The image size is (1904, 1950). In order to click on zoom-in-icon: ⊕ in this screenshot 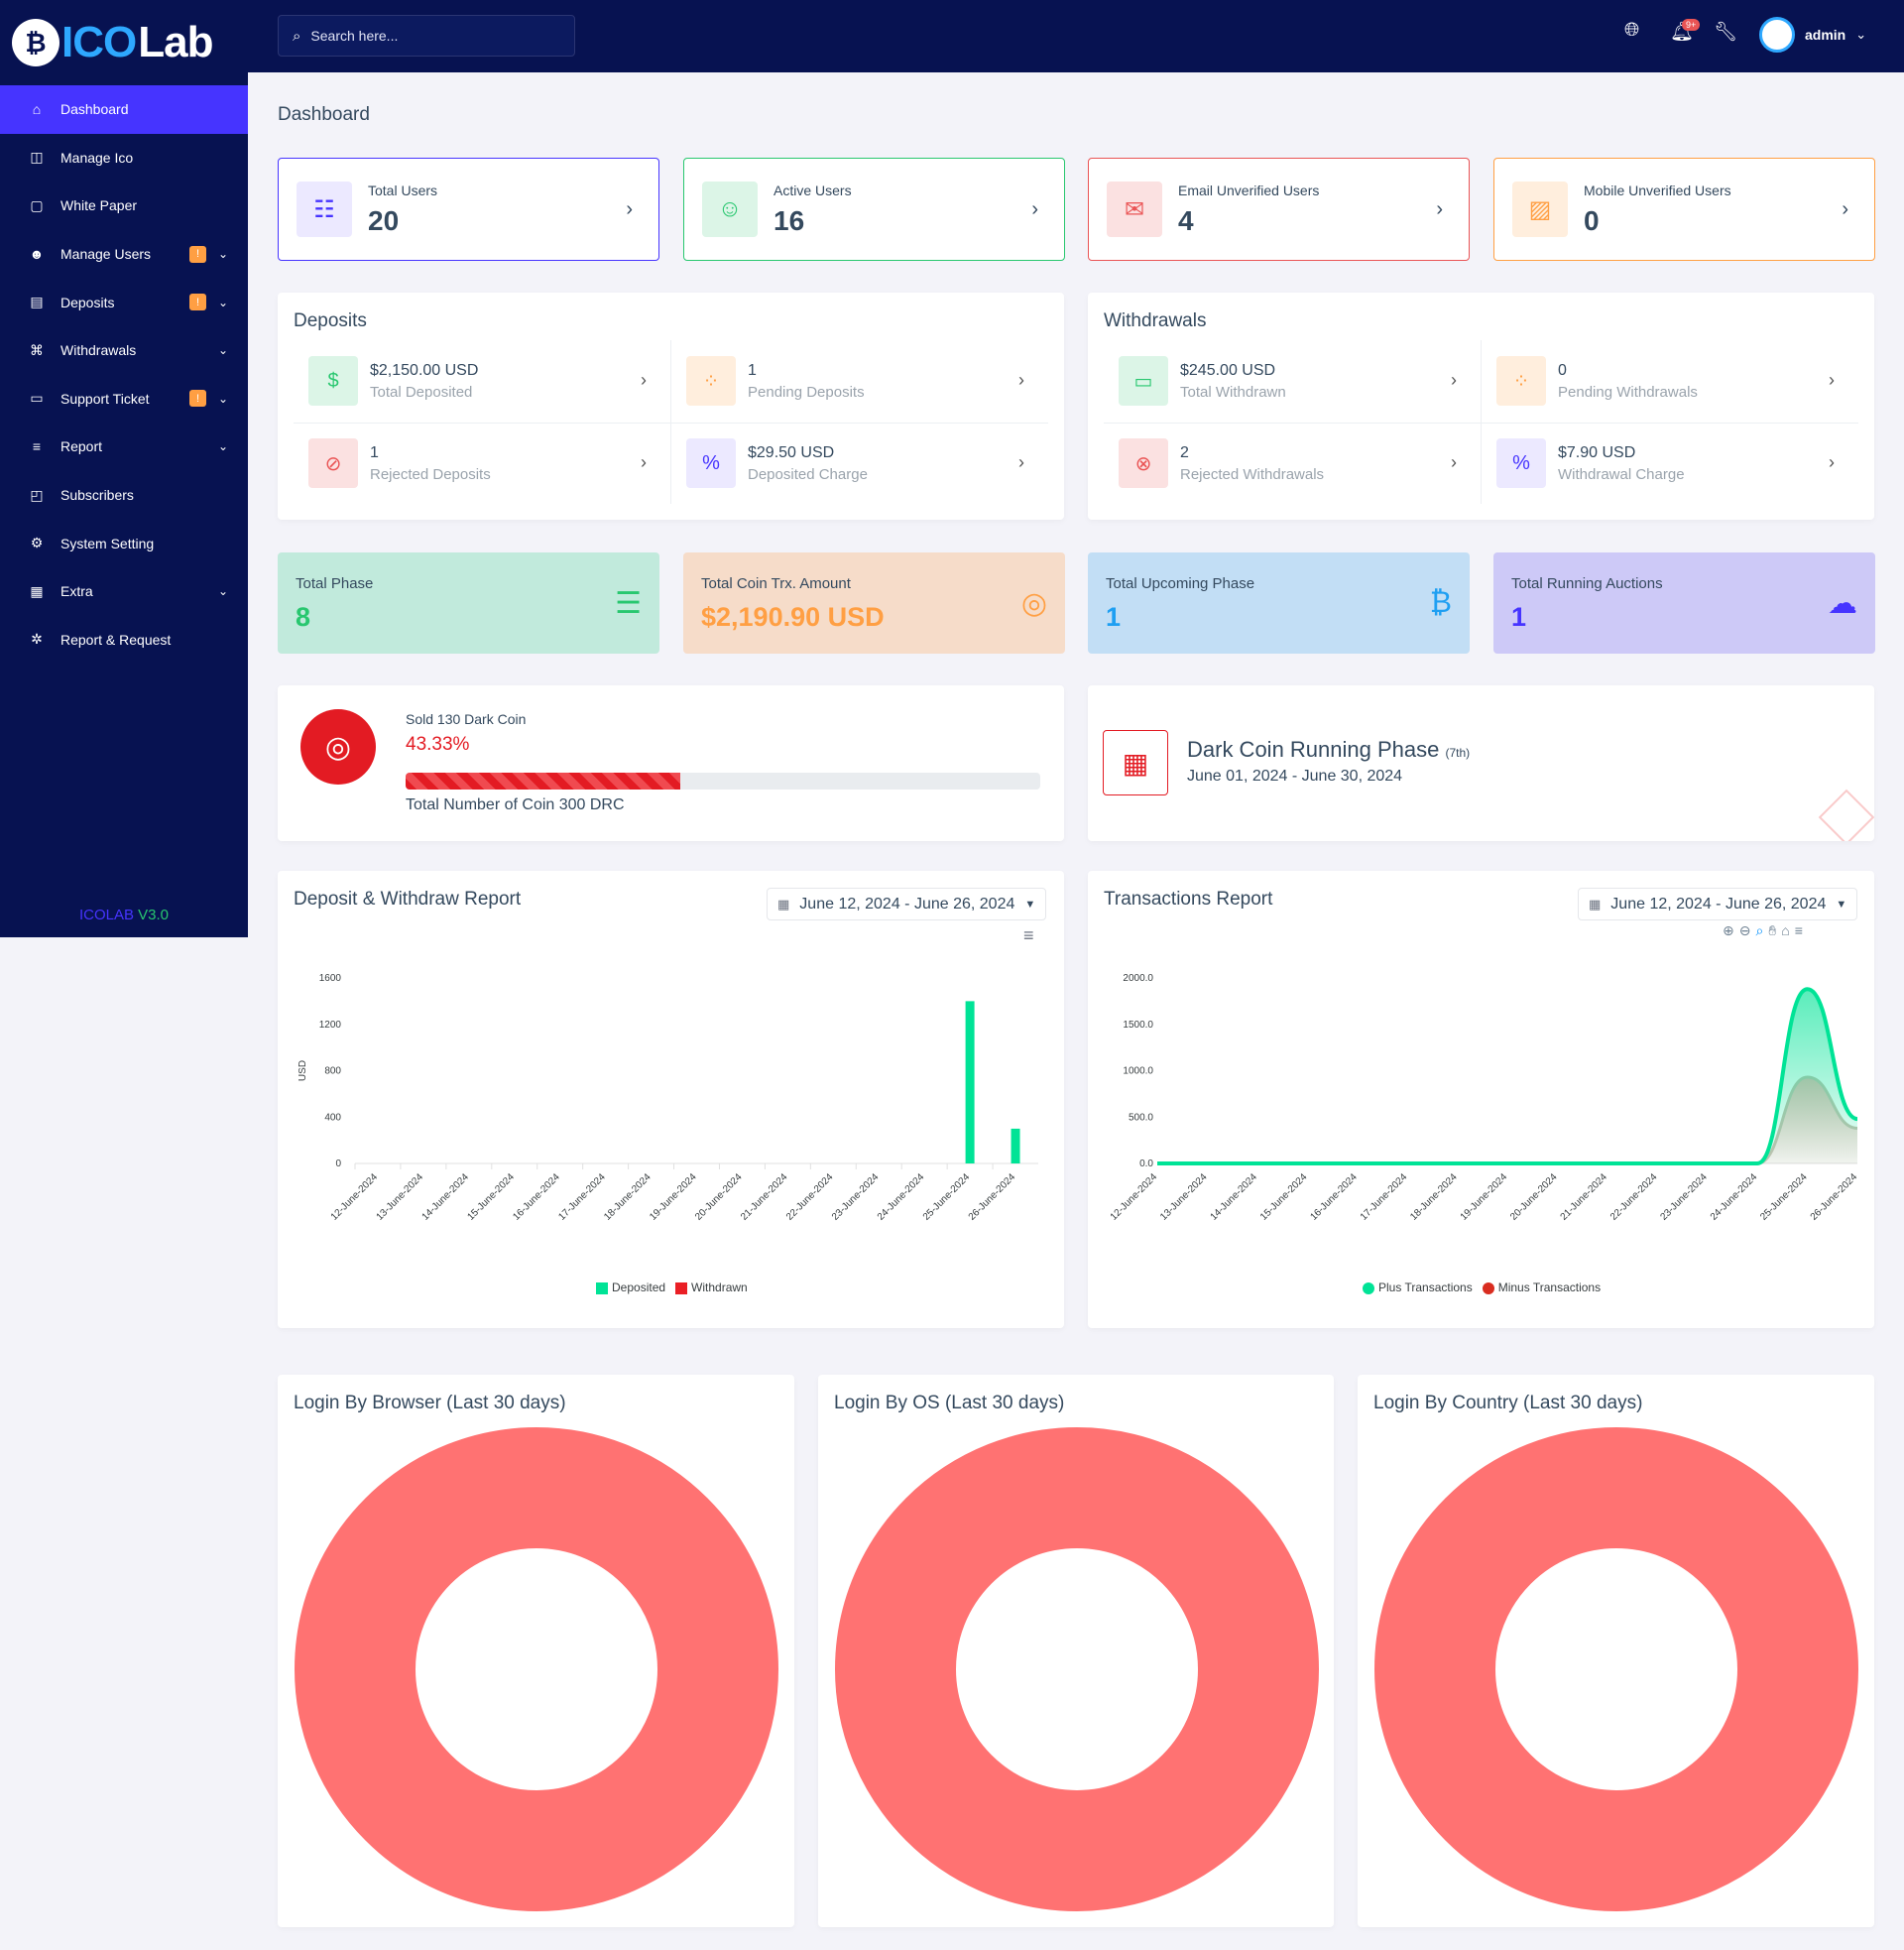, I will do `click(1728, 930)`.